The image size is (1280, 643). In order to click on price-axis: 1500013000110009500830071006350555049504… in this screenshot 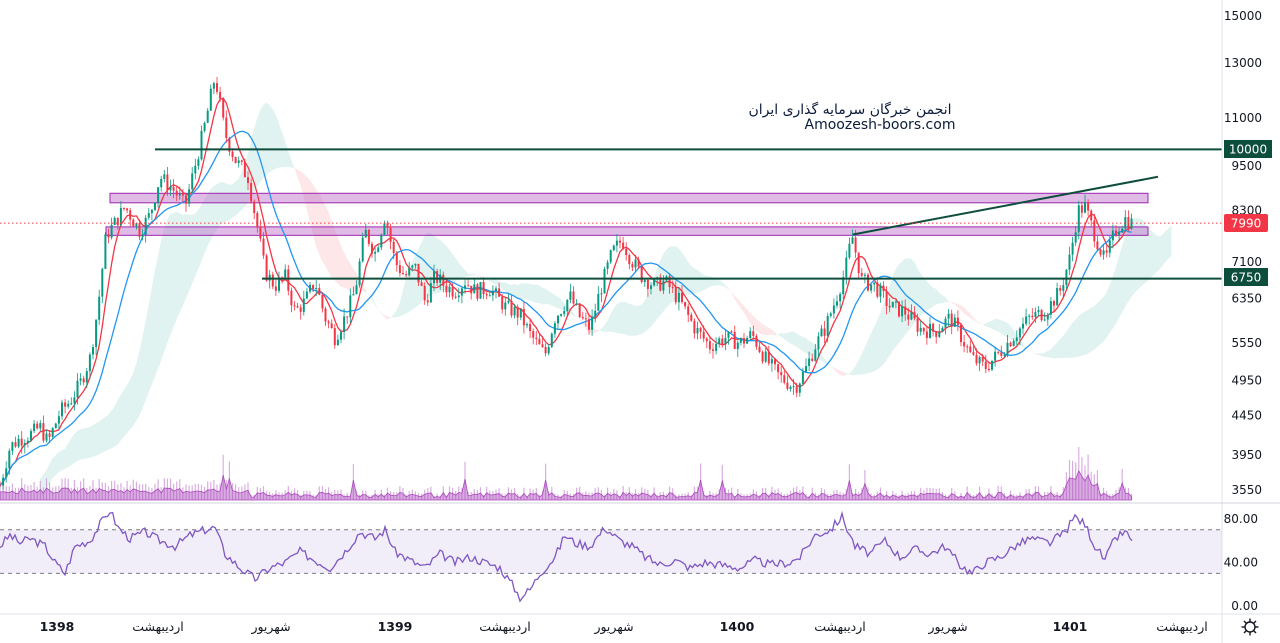, I will do `click(1243, 253)`.